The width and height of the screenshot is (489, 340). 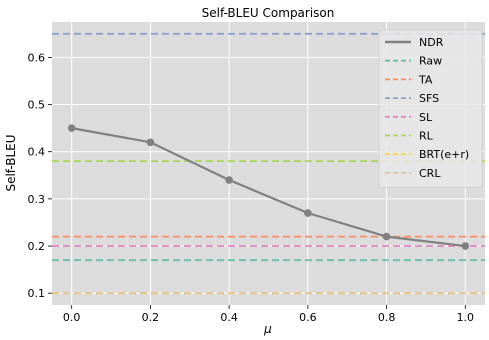 I want to click on legend-label: SFS, so click(x=429, y=98).